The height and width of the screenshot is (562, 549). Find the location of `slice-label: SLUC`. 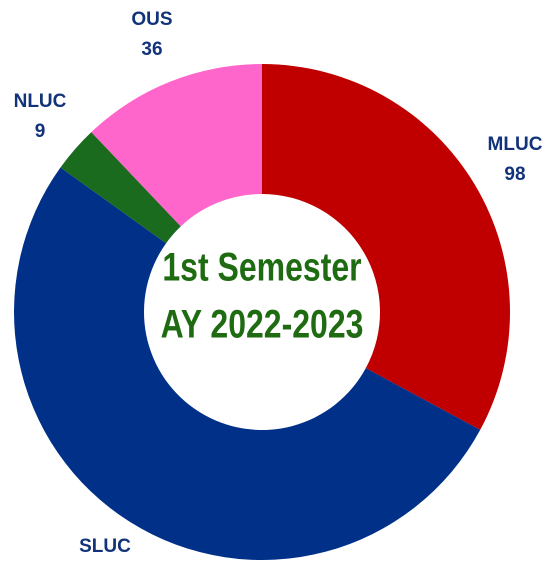

slice-label: SLUC is located at coordinates (105, 546).